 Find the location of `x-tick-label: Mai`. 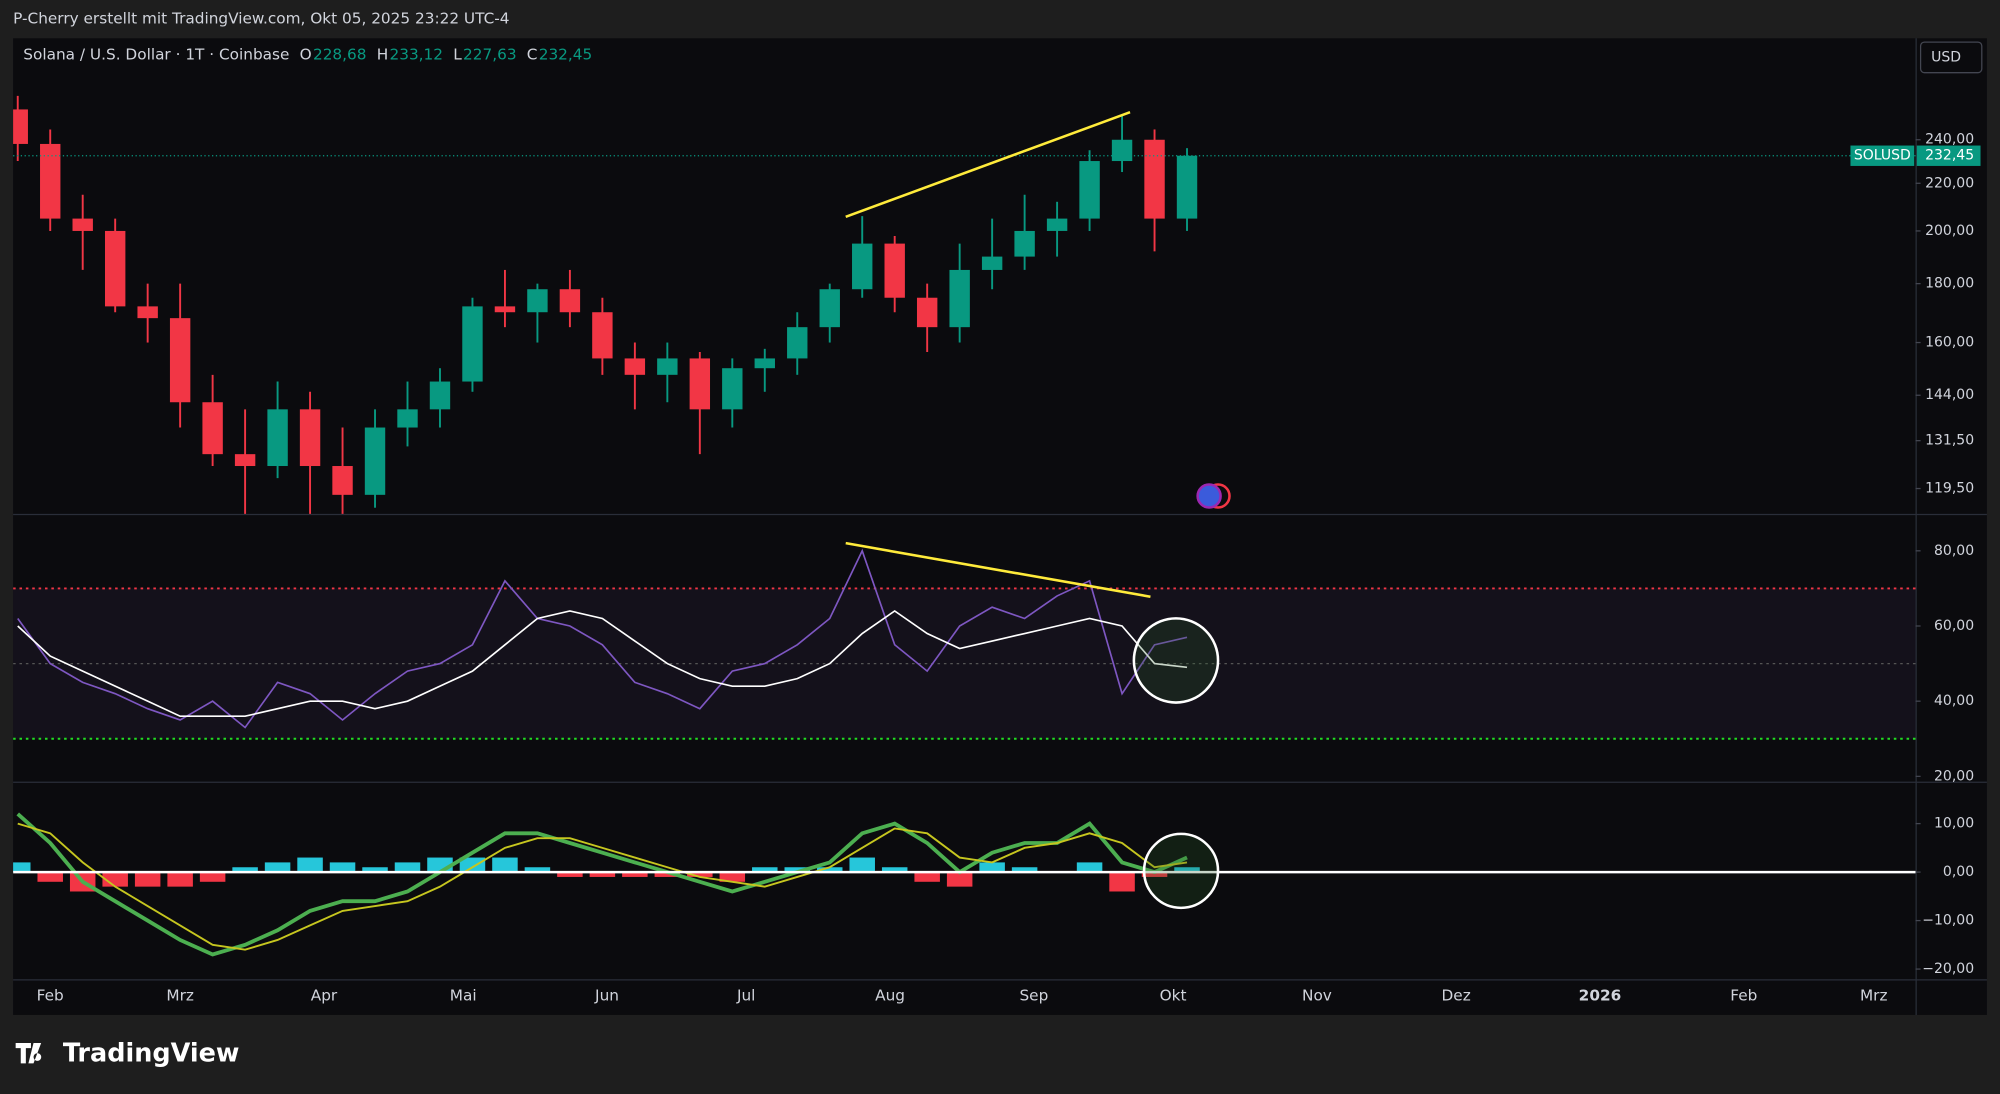

x-tick-label: Mai is located at coordinates (463, 995).